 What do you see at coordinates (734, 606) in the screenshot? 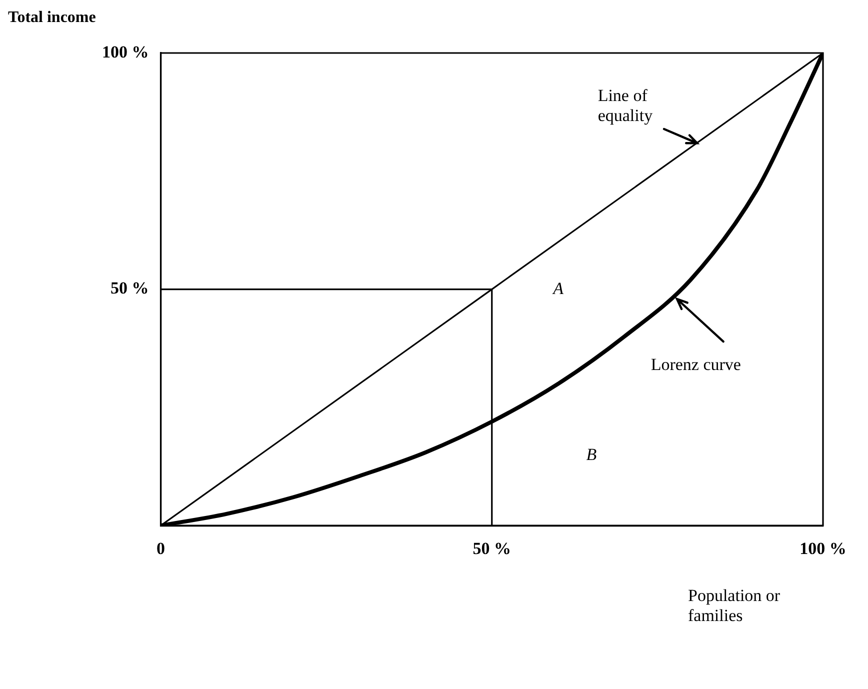
I see `x-axis-title: Population or families` at bounding box center [734, 606].